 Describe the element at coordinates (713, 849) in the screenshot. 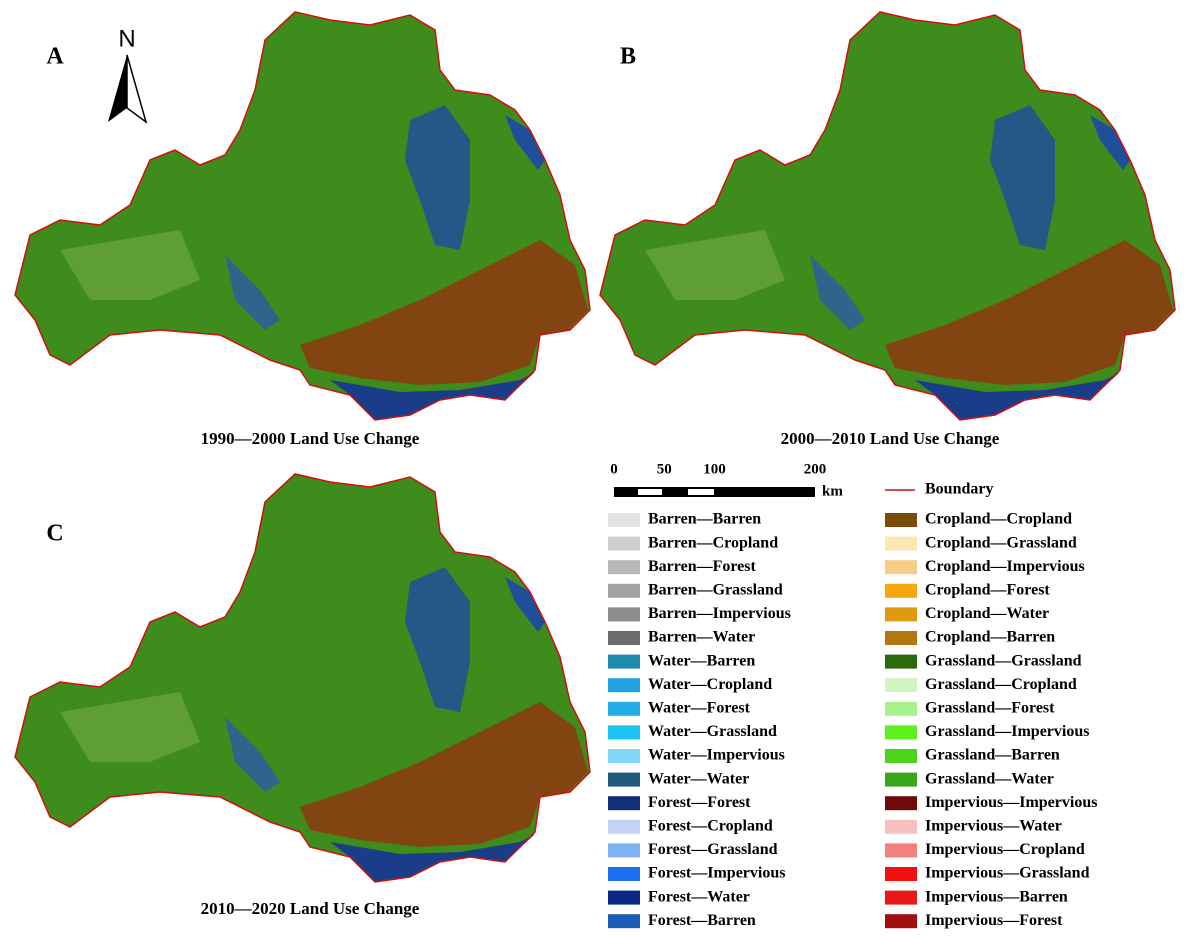

I see `legend-label: Forest—Grassland` at that location.